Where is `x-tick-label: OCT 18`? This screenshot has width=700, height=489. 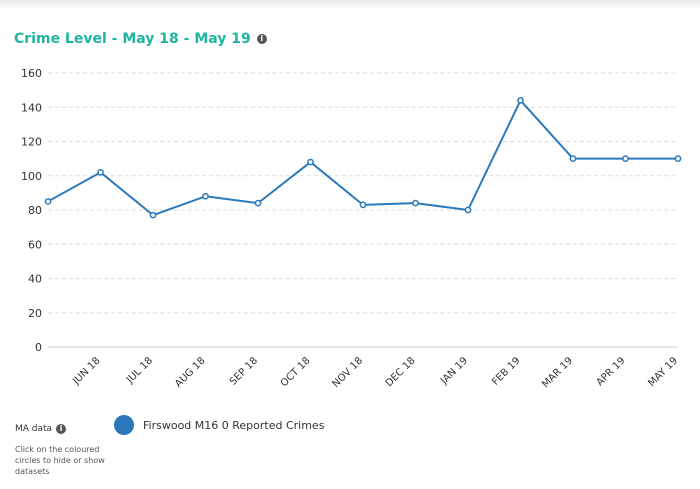
x-tick-label: OCT 18 is located at coordinates (296, 372).